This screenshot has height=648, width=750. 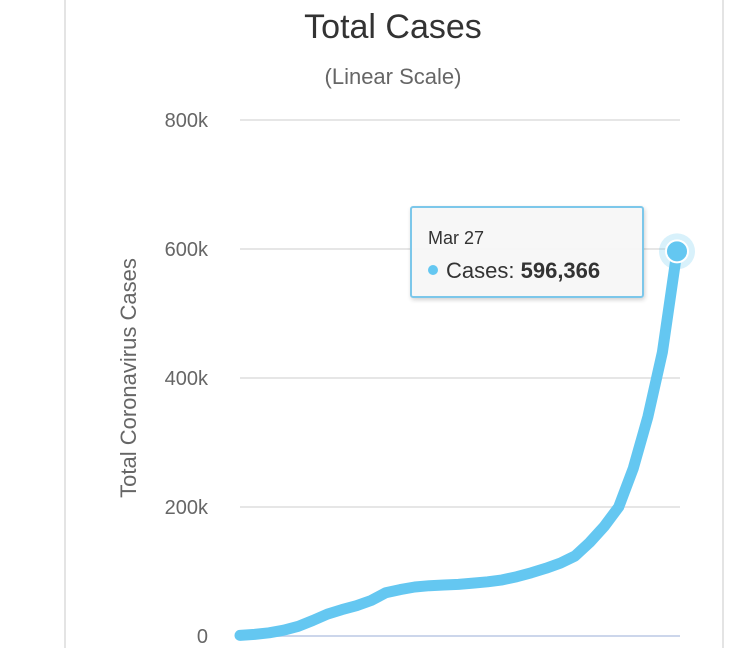 I want to click on frame-border-left, so click(x=65, y=324).